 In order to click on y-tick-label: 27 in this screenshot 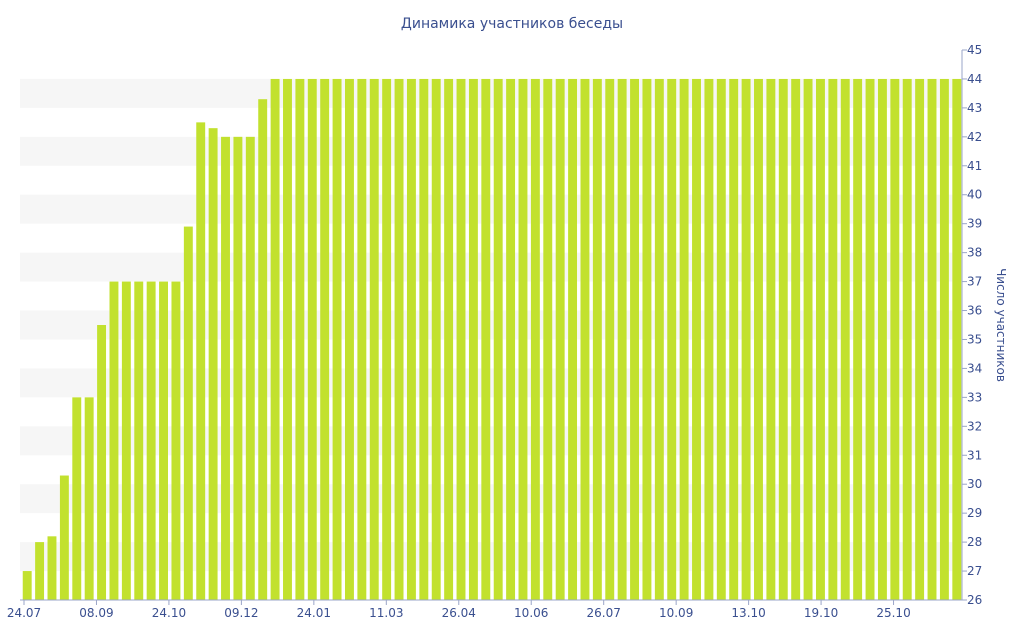, I will do `click(974, 571)`.